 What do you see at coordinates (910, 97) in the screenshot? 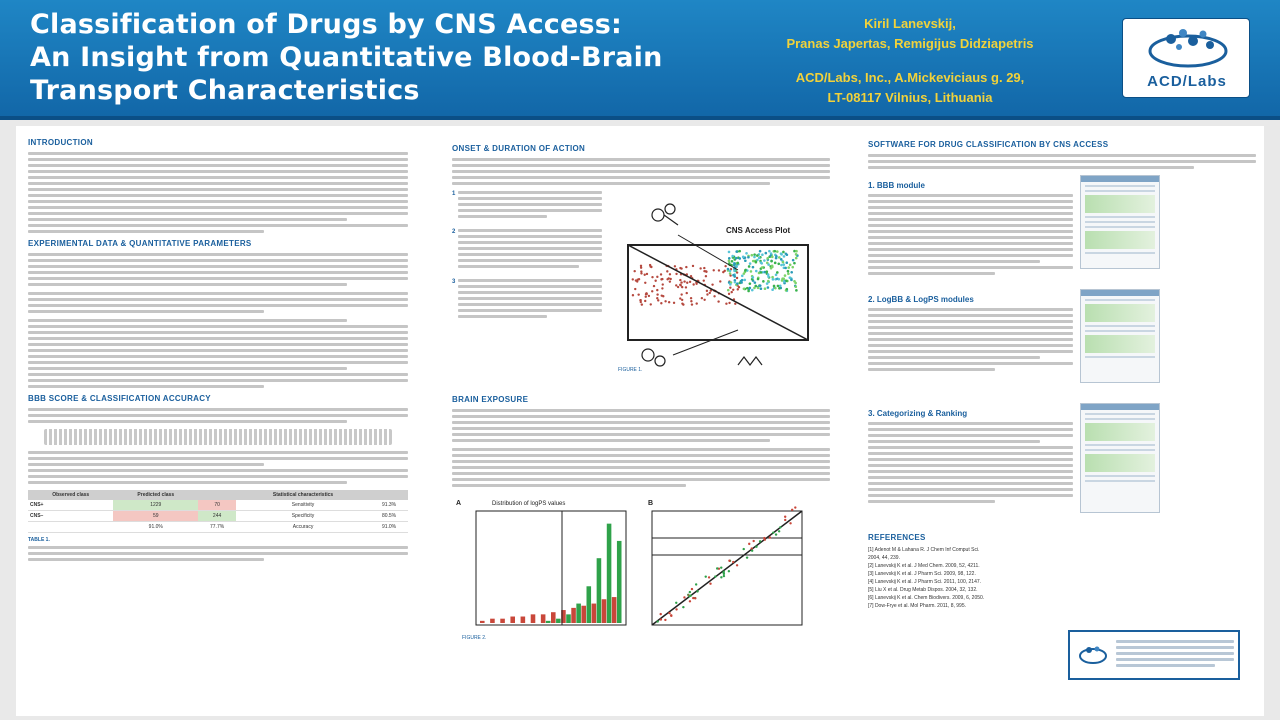
I see `affiliation-line-2: LT-08117 Vilnius, Lithuania` at bounding box center [910, 97].